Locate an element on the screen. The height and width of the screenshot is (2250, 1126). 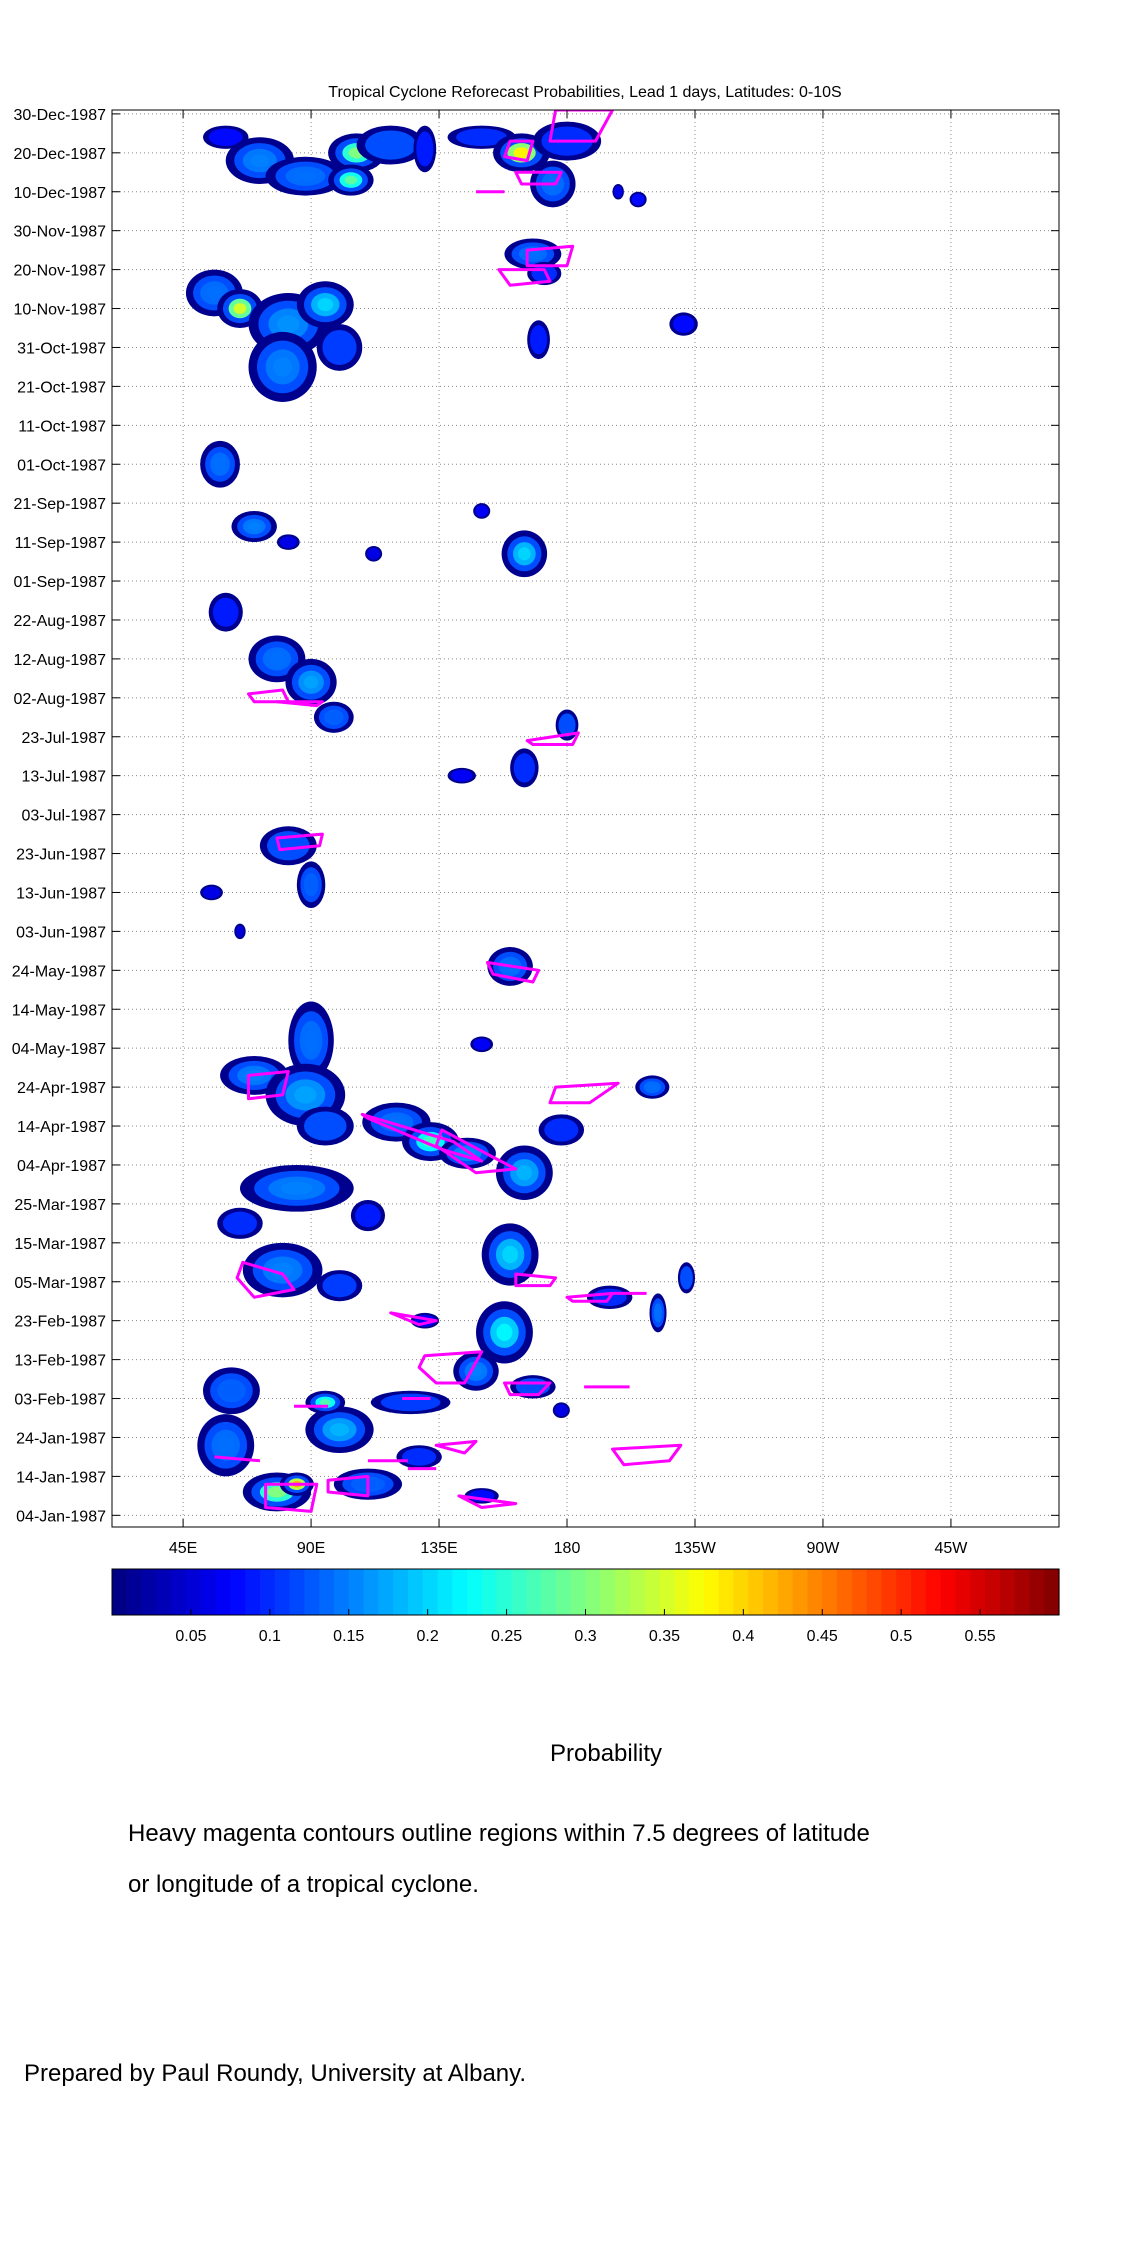
colorbar-tick-label: 0.4 is located at coordinates (743, 1636).